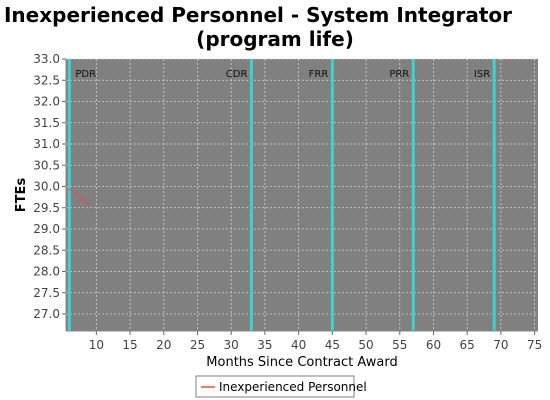 This screenshot has height=400, width=550. Describe the element at coordinates (332, 345) in the screenshot. I see `x-tick-label: 45` at that location.